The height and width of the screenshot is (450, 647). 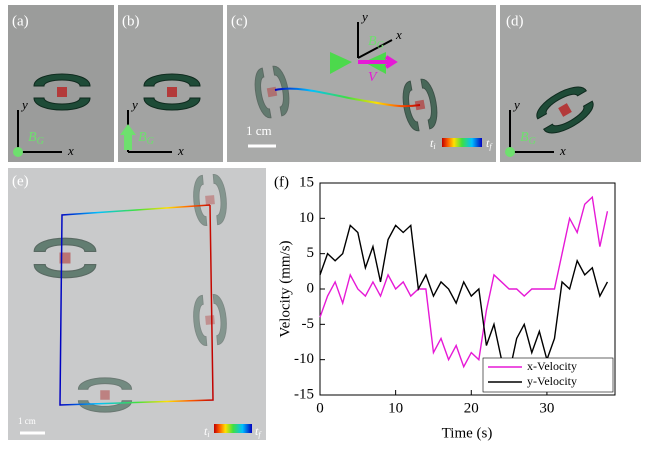 What do you see at coordinates (61, 83) in the screenshot?
I see `photo-a` at bounding box center [61, 83].